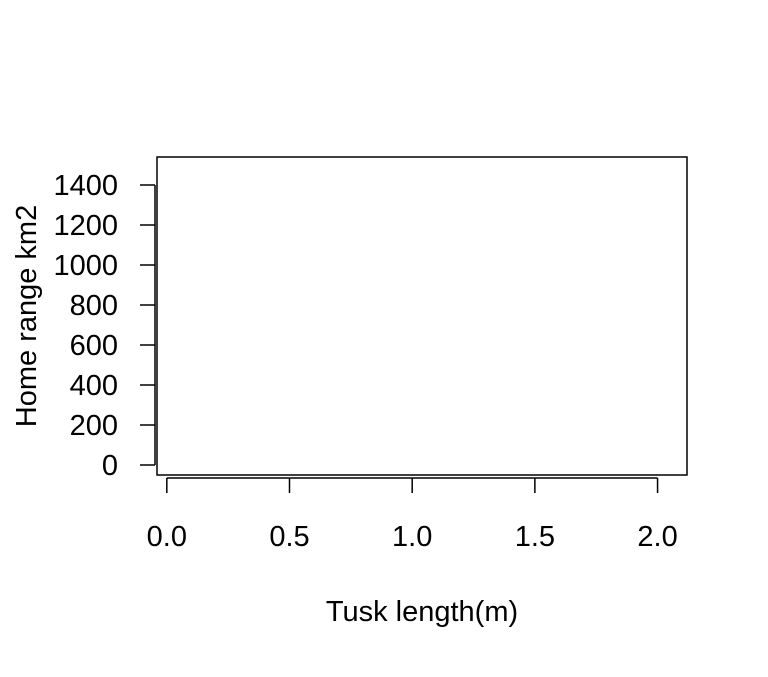  Describe the element at coordinates (85, 266) in the screenshot. I see `y-tick-label: 1000` at that location.